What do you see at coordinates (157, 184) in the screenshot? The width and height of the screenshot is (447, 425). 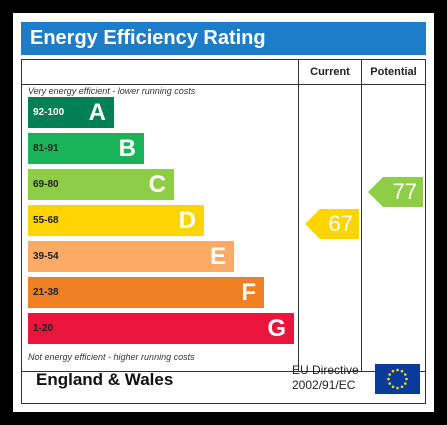 I see `band-letter: C` at bounding box center [157, 184].